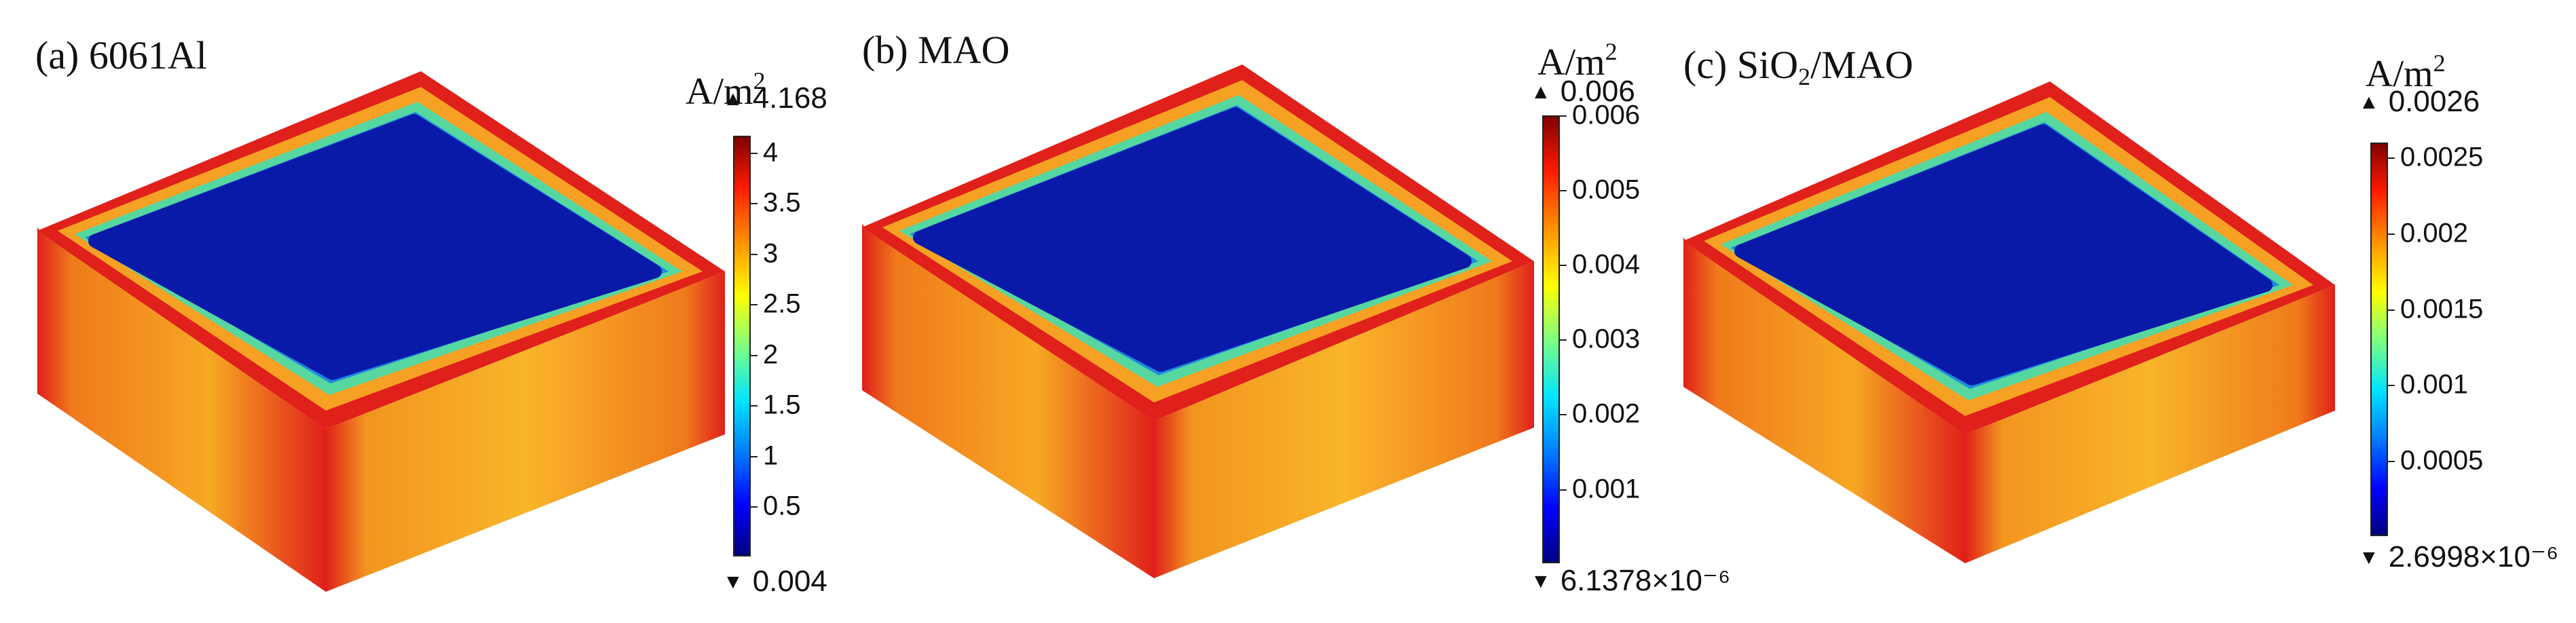 This screenshot has height=623, width=2576. Describe the element at coordinates (1606, 264) in the screenshot. I see `colorbar-tick-label: 0.004` at that location.